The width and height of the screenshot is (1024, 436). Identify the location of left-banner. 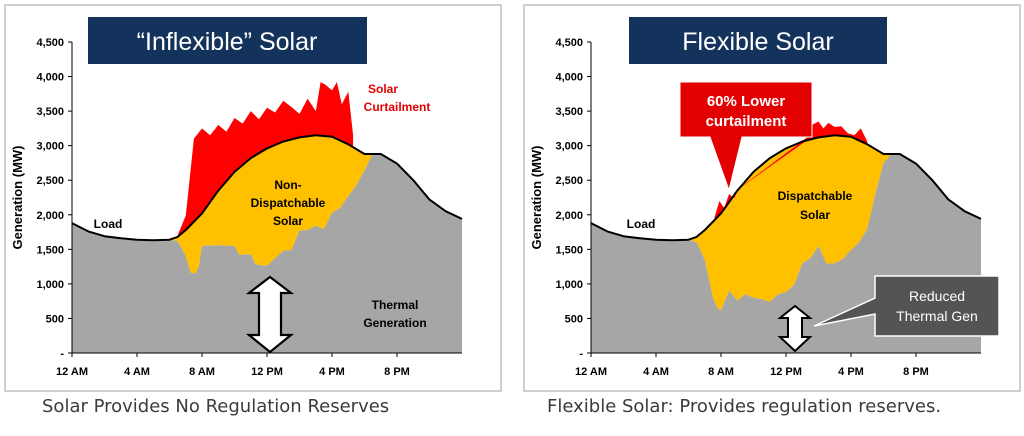
(227, 40).